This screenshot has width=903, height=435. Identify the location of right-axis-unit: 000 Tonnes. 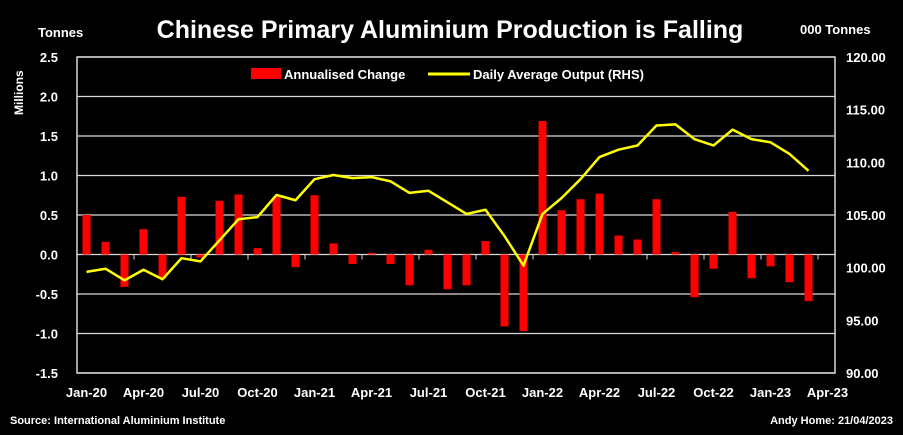
(835, 29).